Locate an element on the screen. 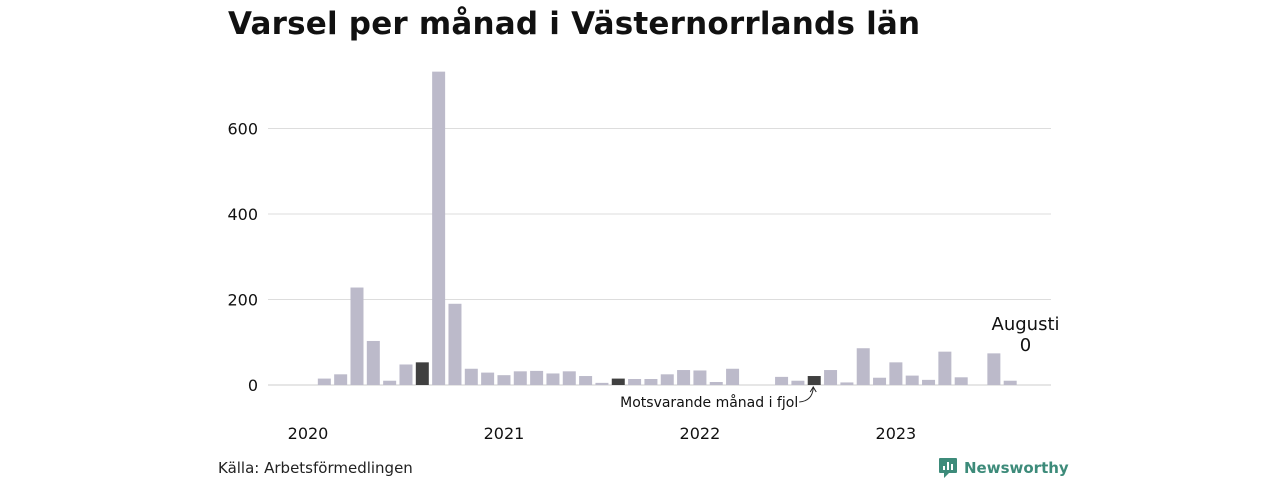 The image size is (1280, 480). x-tick-label: 2022 is located at coordinates (700, 433).